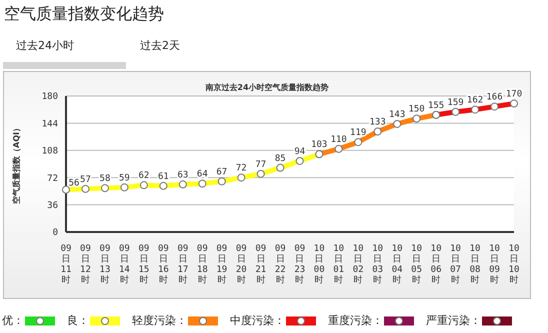 The image size is (548, 333). What do you see at coordinates (494, 97) in the screenshot?
I see `data-label: 166` at bounding box center [494, 97].